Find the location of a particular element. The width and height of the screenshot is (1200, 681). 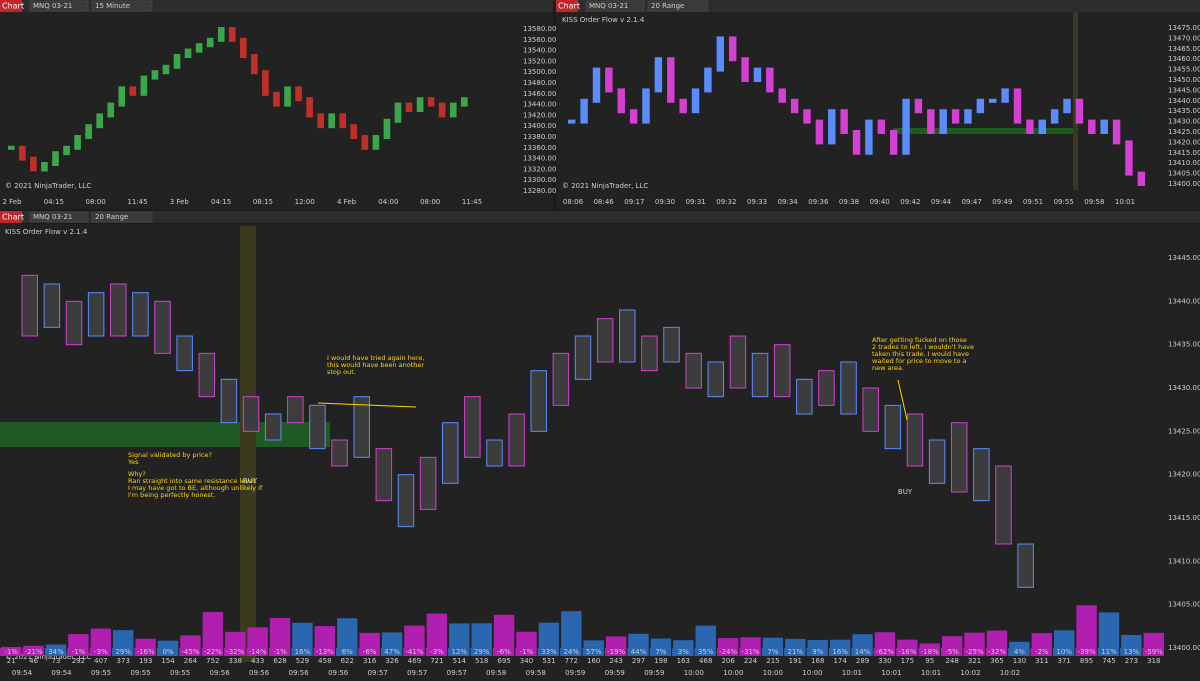

delta-label: 10% is located at coordinates (1064, 652).